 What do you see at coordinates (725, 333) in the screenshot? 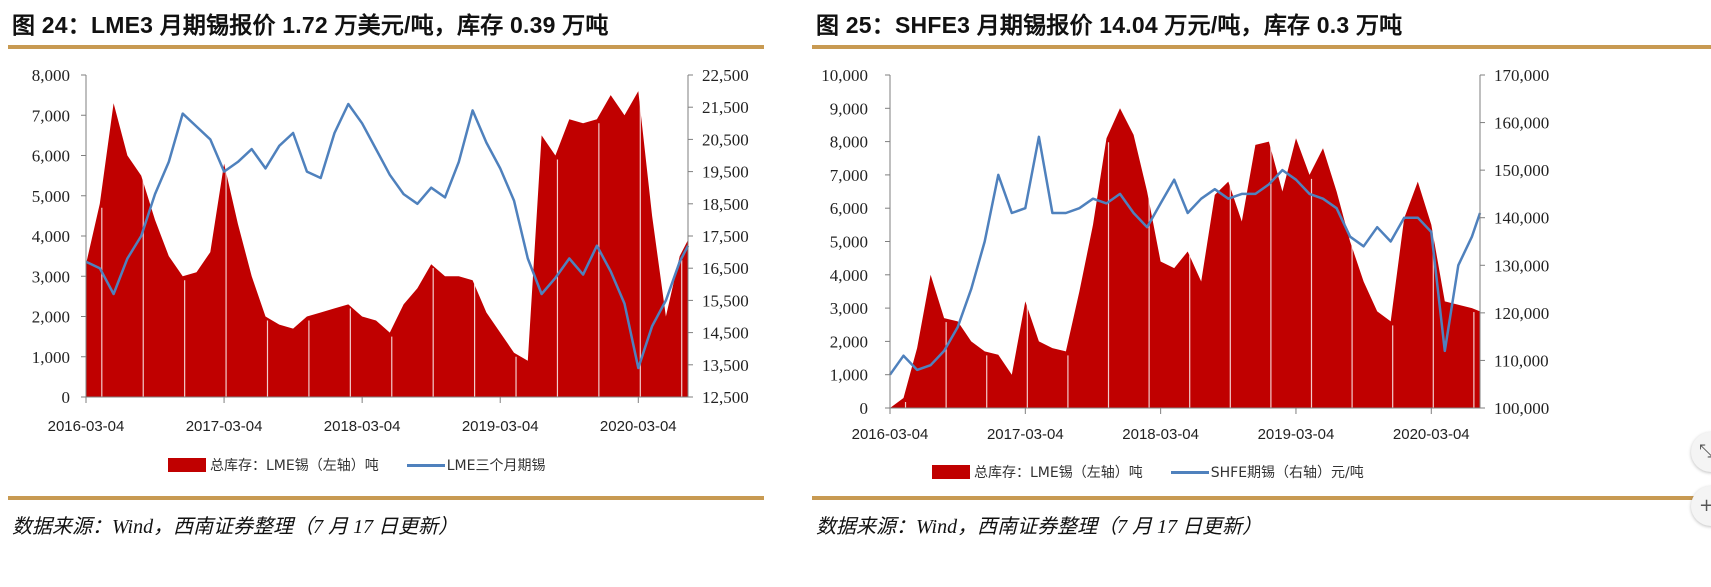
I see `y2-tick-label: 14,500` at bounding box center [725, 333].